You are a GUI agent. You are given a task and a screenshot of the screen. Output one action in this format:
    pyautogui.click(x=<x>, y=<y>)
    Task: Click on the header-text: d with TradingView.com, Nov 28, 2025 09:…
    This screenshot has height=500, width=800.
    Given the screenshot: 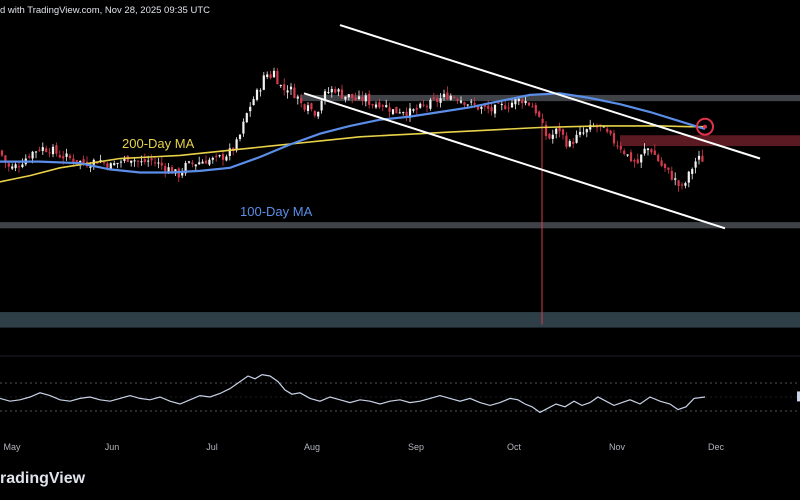 What is the action you would take?
    pyautogui.click(x=105, y=10)
    